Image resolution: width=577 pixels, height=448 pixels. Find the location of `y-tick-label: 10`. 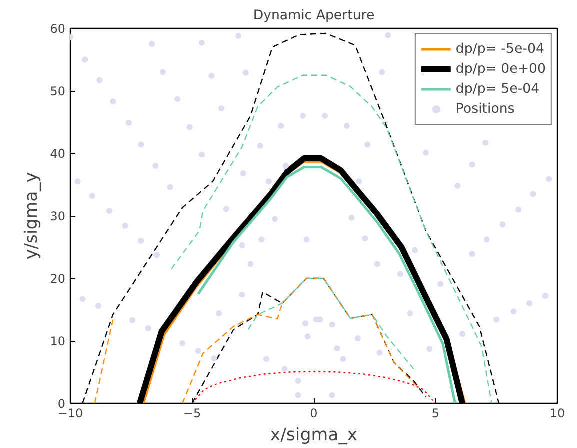

y-tick-label: 10 is located at coordinates (58, 341).